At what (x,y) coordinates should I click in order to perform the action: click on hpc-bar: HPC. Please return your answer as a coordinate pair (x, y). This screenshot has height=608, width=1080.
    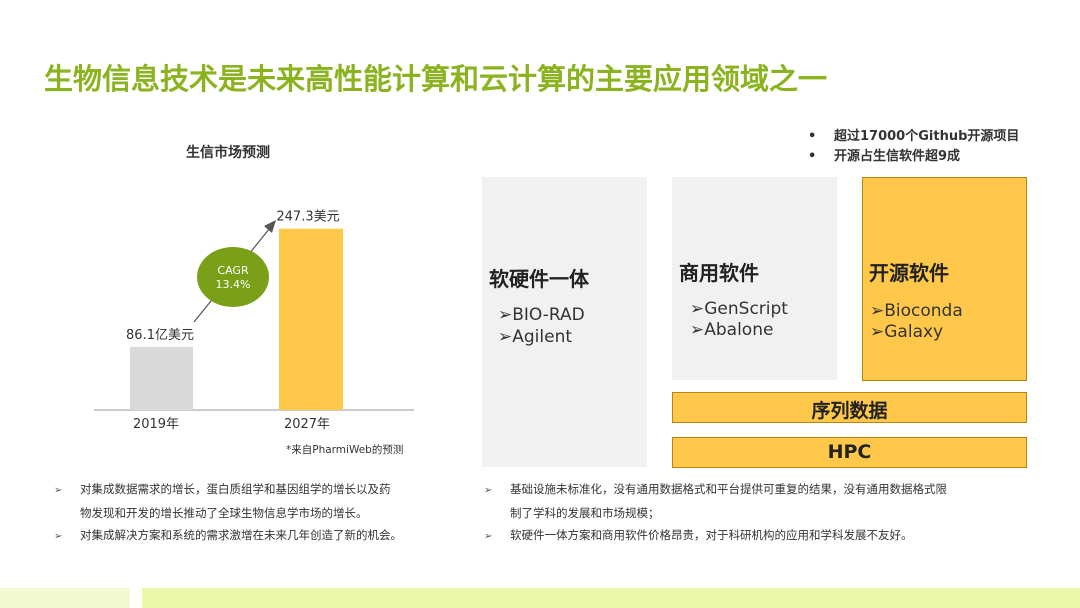
    Looking at the image, I should click on (849, 452).